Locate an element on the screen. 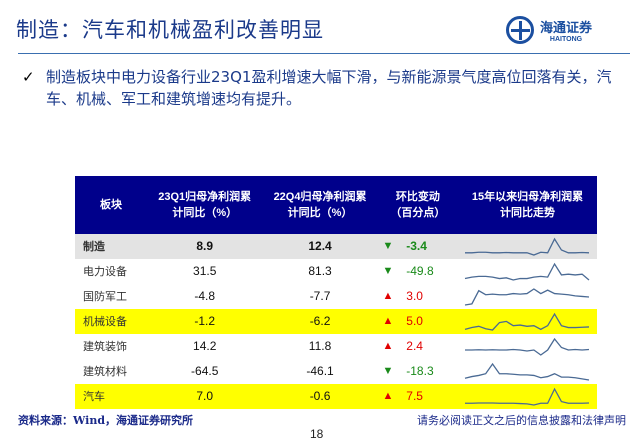 The width and height of the screenshot is (640, 441). logo-en: HAITONG is located at coordinates (566, 39).